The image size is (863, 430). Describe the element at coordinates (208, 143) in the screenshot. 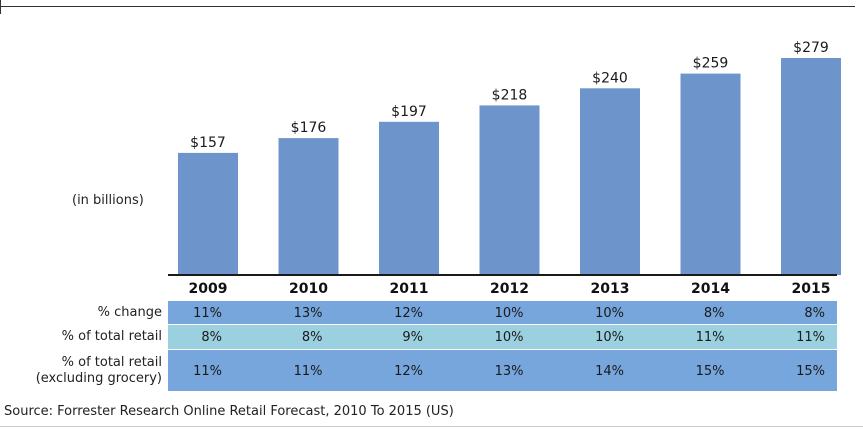

I see `bar-value-label: $157` at that location.